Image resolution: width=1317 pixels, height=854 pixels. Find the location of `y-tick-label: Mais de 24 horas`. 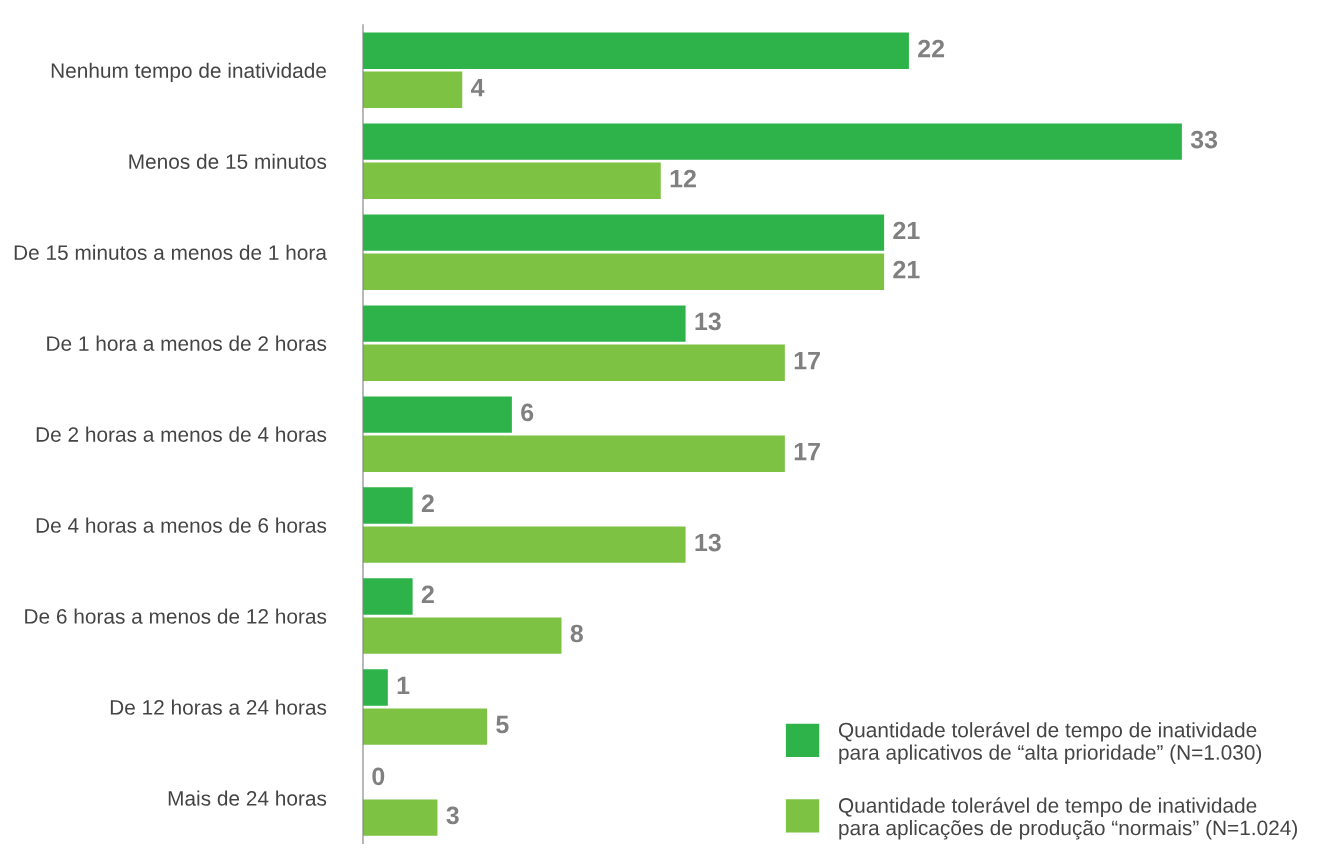

y-tick-label: Mais de 24 horas is located at coordinates (247, 798).